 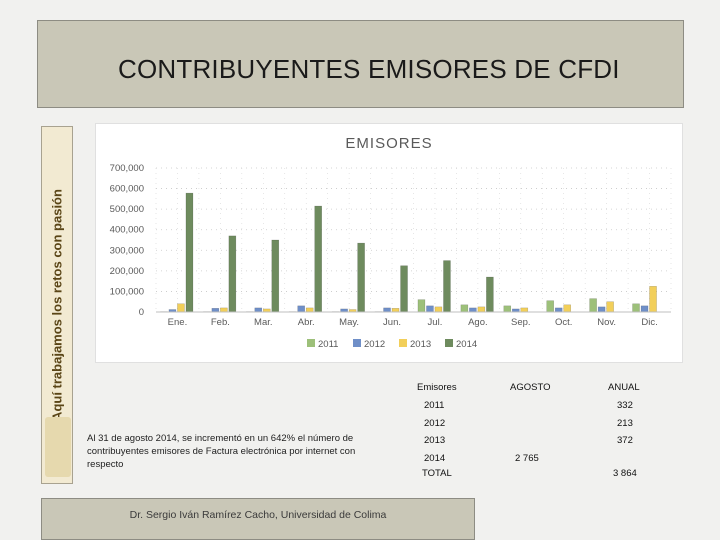 I want to click on colima-logo-icon, so click(x=58, y=447).